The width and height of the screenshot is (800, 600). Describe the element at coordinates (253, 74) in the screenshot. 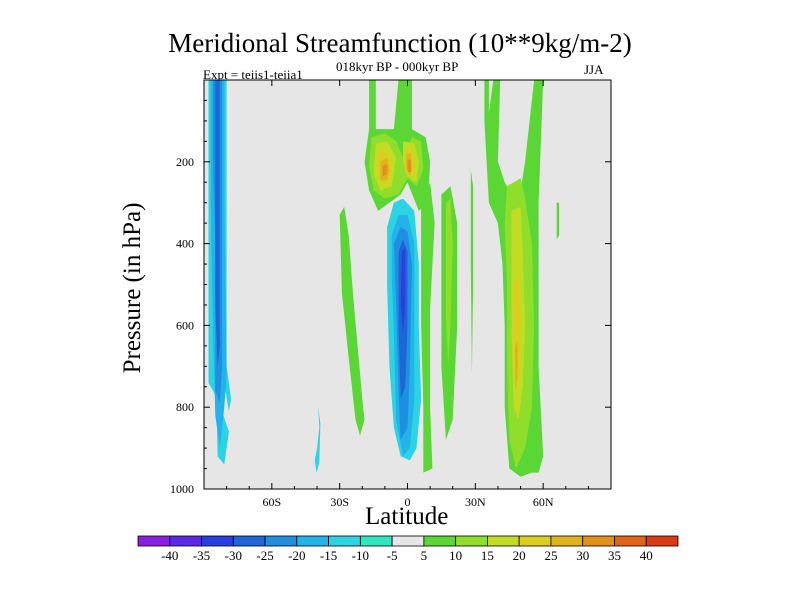

I see `experiment-label: Expt = teiis1-teiia1` at that location.